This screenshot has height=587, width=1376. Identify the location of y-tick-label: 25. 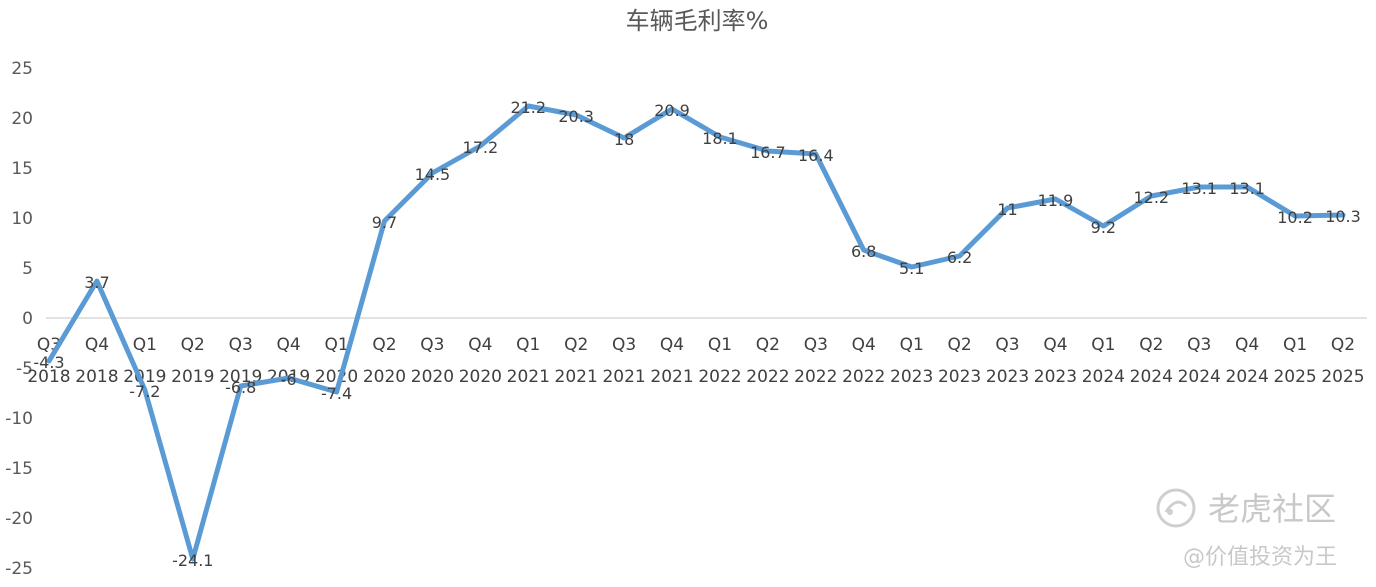
(22, 69).